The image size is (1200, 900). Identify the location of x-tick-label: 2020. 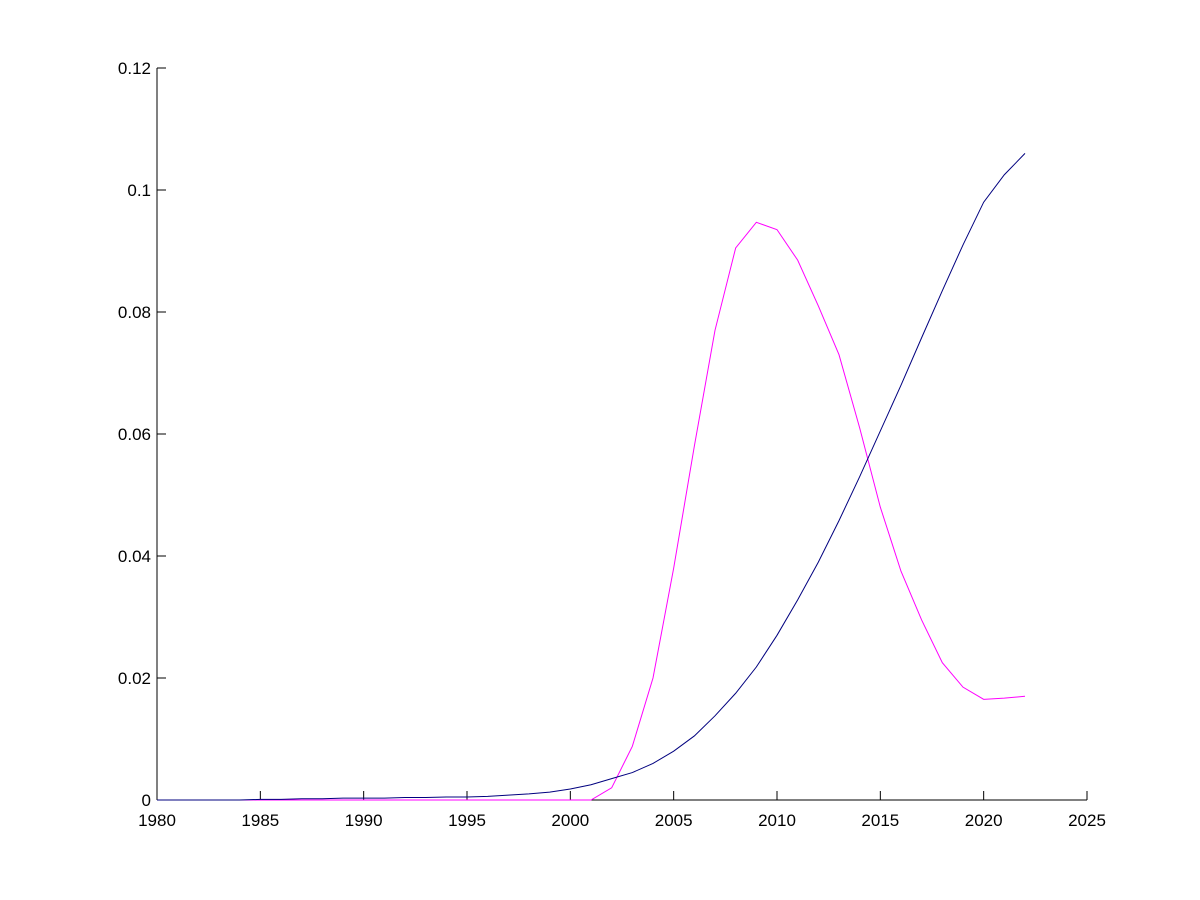
(984, 820).